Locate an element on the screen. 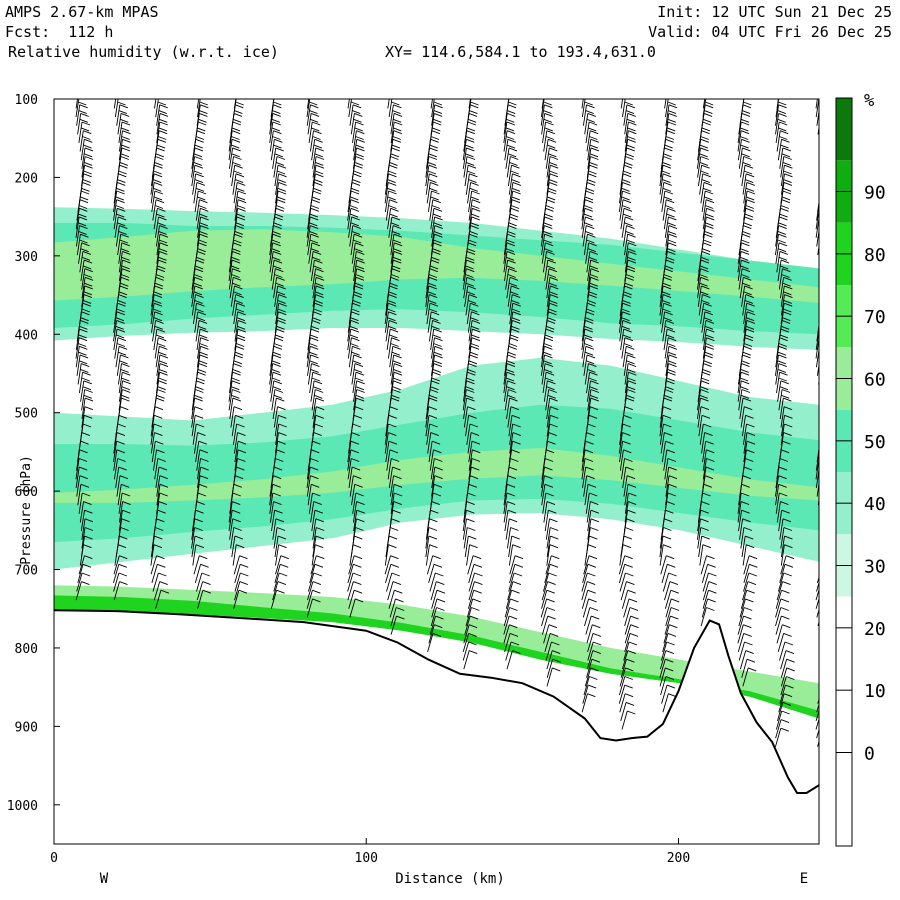  colorbar-label: 80 is located at coordinates (875, 255).